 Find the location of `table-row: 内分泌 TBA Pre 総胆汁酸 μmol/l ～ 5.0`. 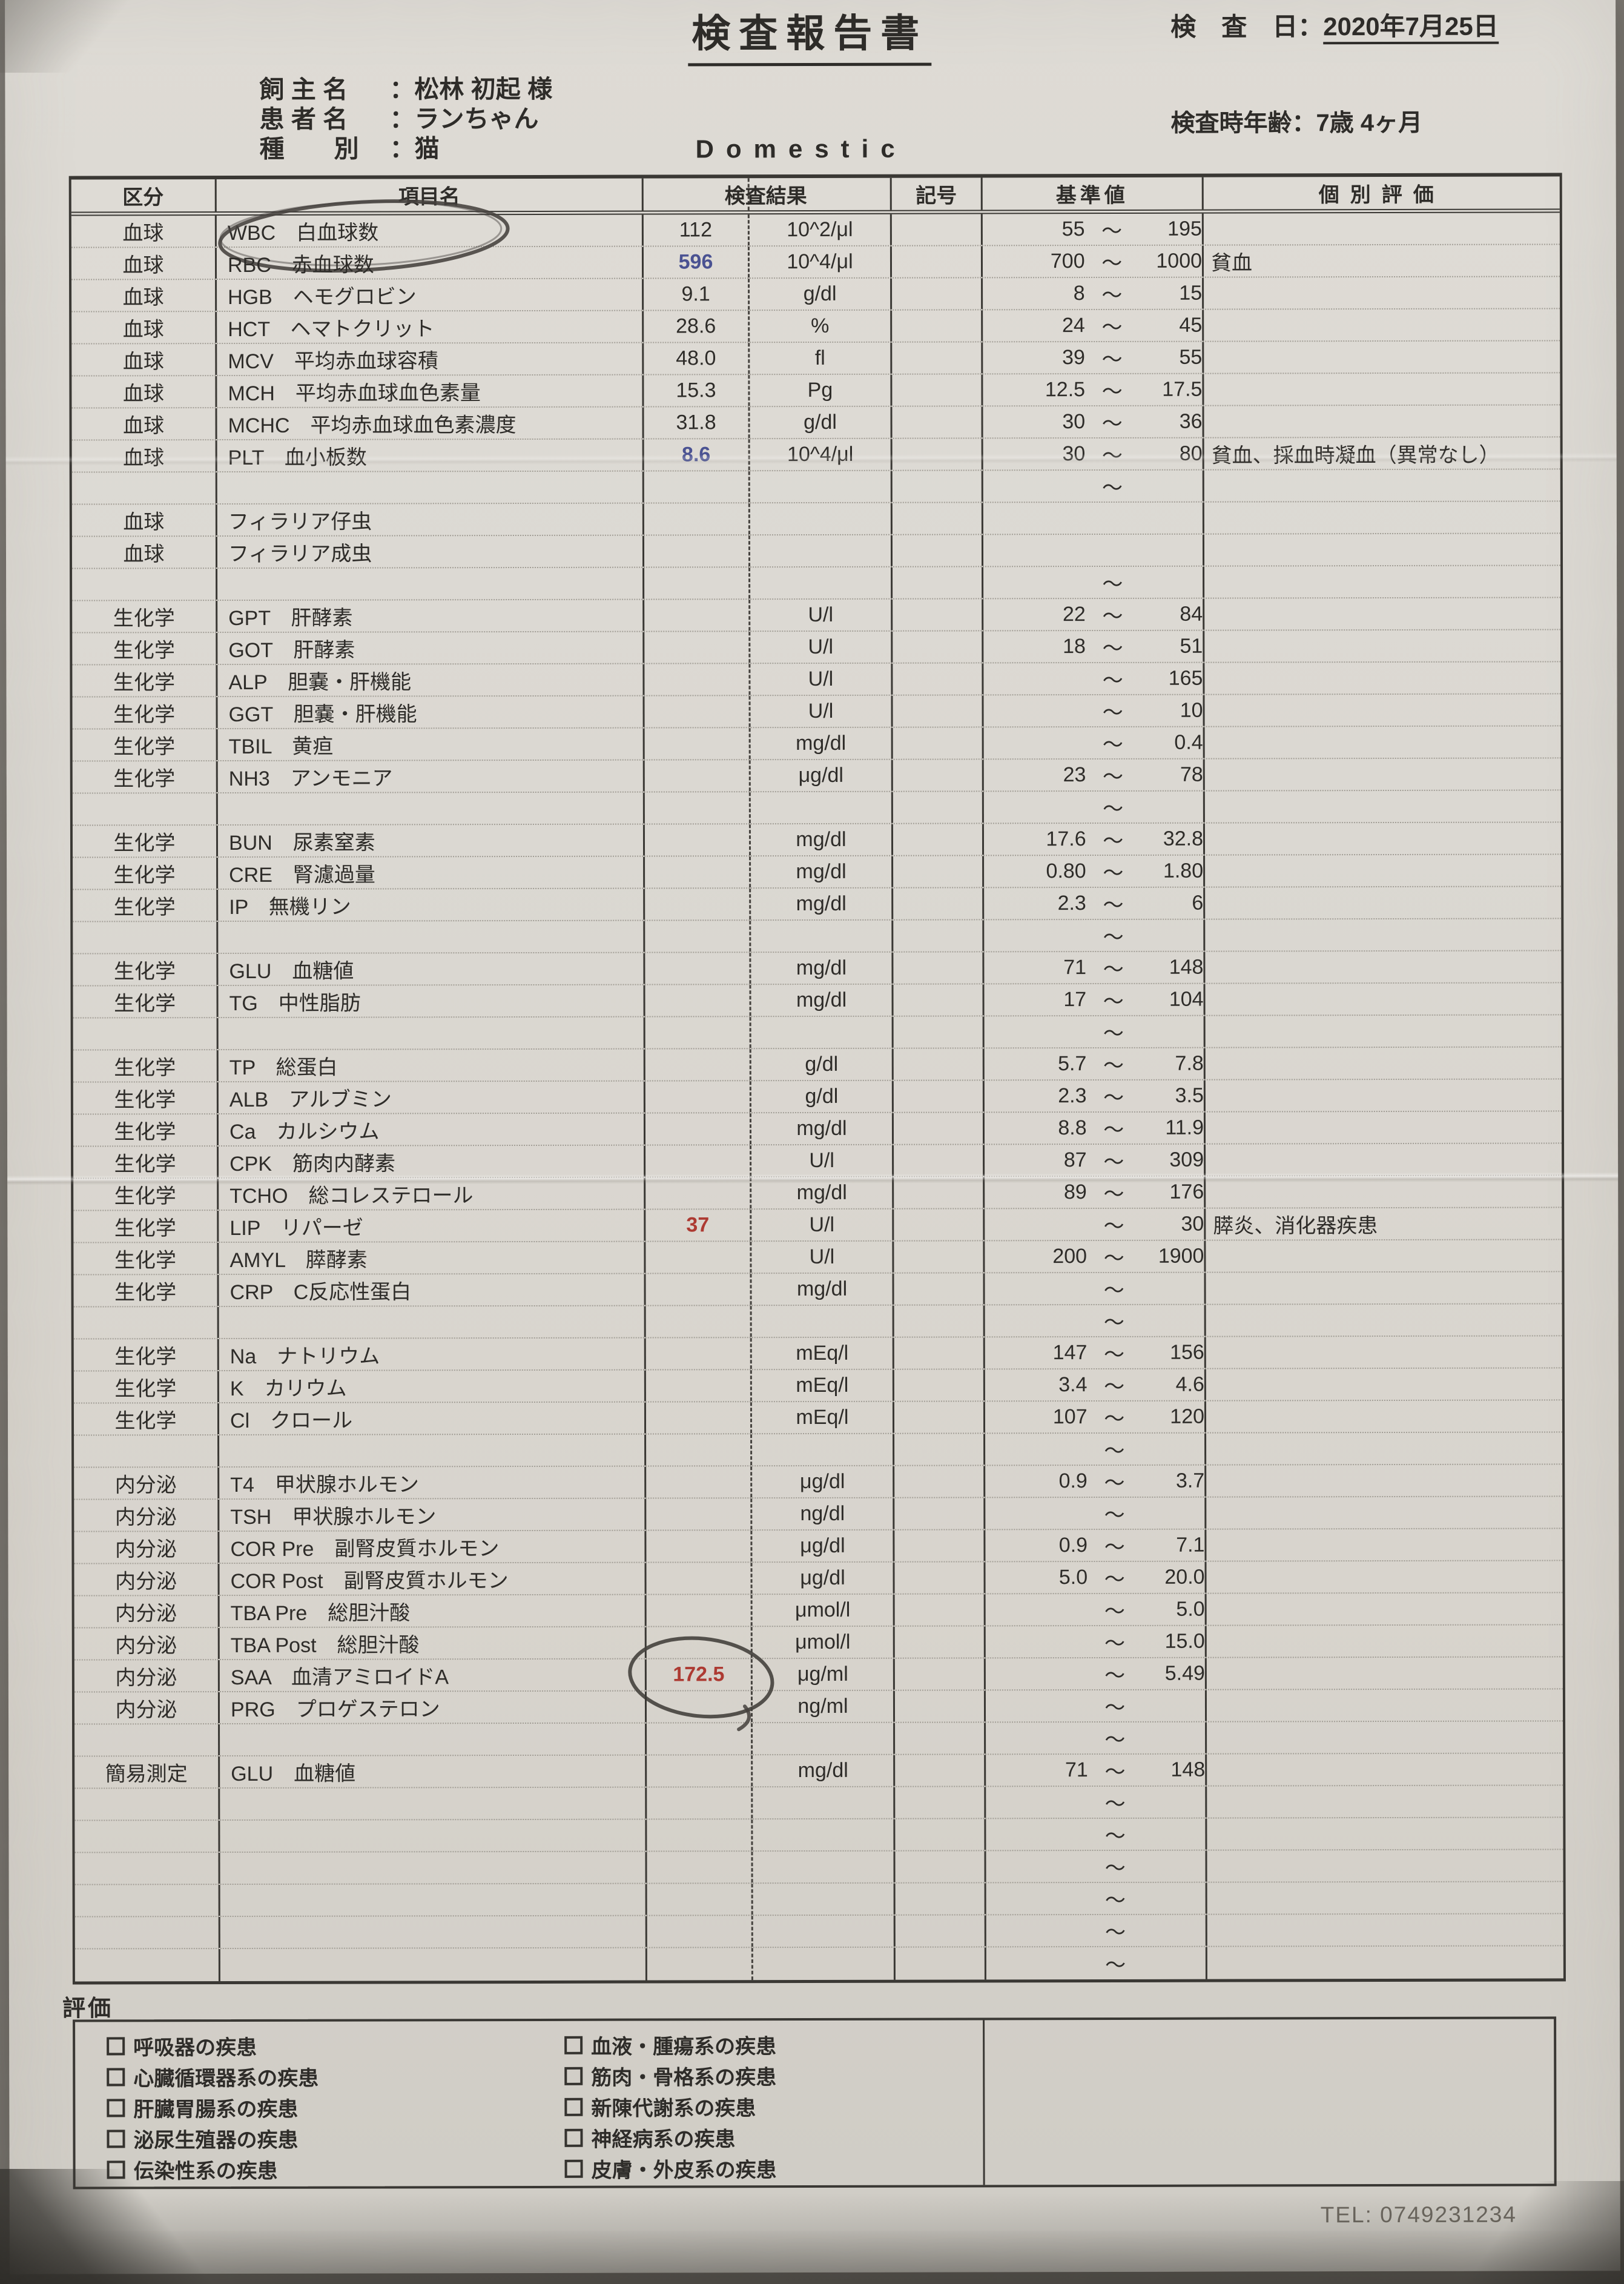

table-row: 内分泌 TBA Pre 総胆汁酸 μmol/l ～ 5.0 is located at coordinates (818, 1611).